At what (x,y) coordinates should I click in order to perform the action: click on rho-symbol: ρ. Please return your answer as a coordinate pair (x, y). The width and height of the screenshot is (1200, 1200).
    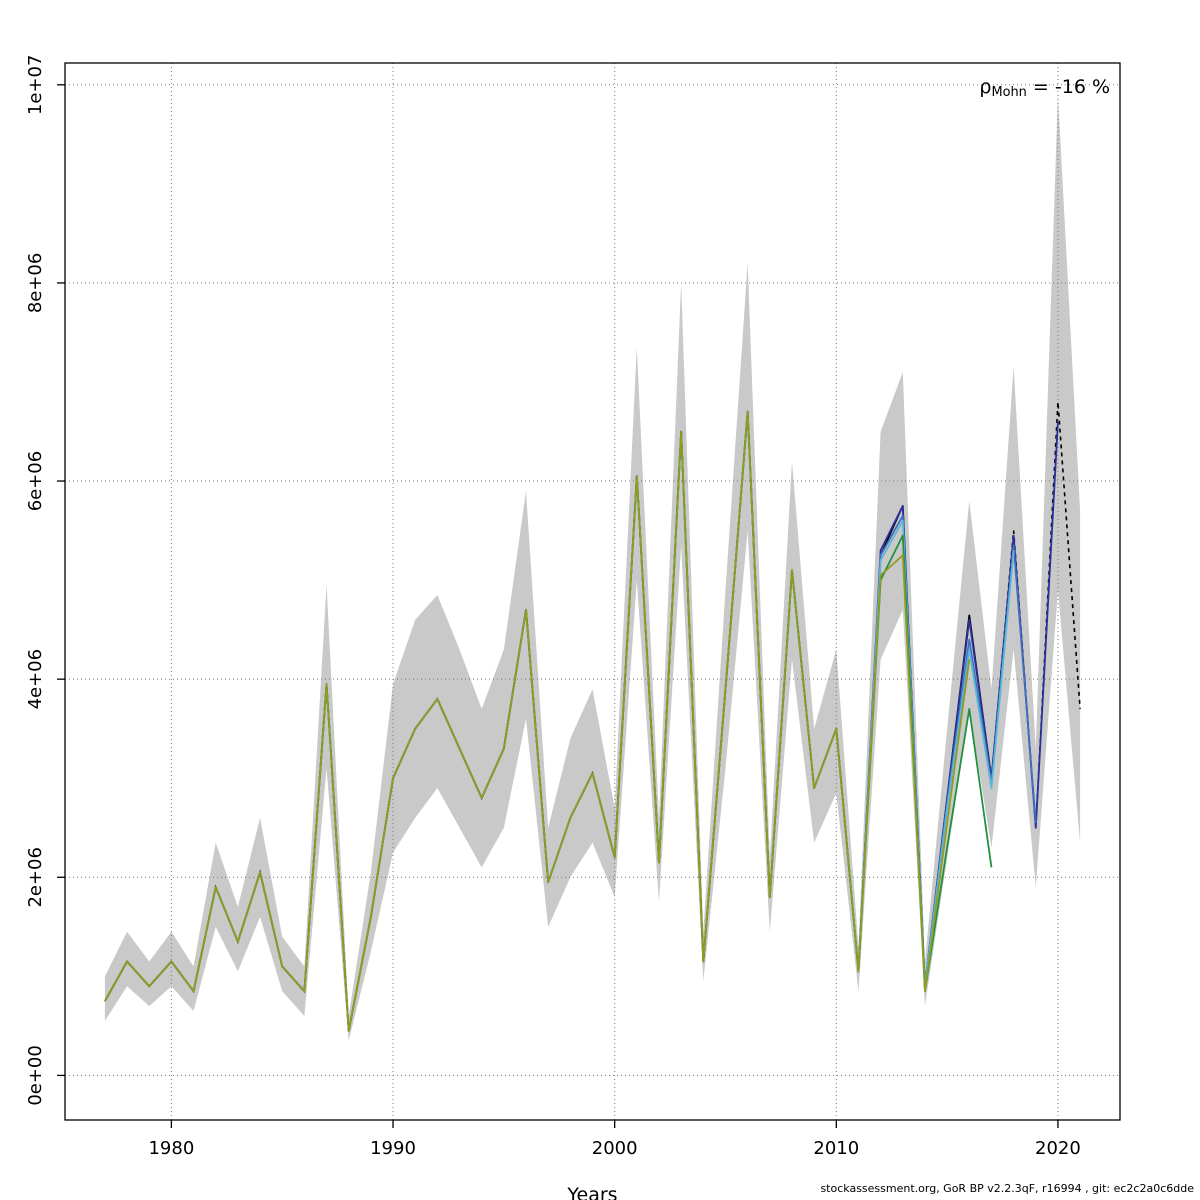
    Looking at the image, I should click on (985, 87).